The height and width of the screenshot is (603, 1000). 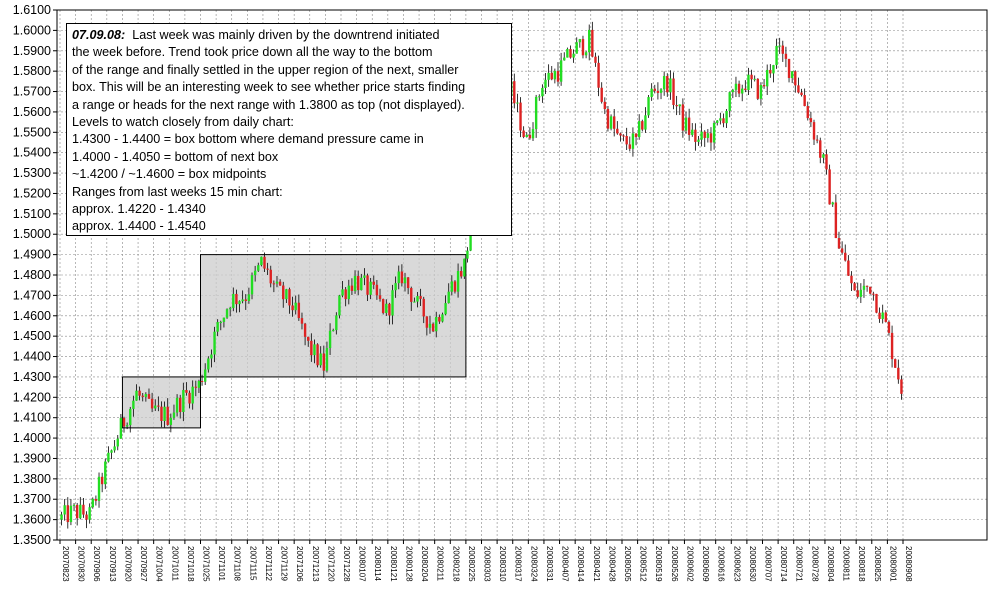 What do you see at coordinates (32, 357) in the screenshot?
I see `y-tick-label: 1.4400` at bounding box center [32, 357].